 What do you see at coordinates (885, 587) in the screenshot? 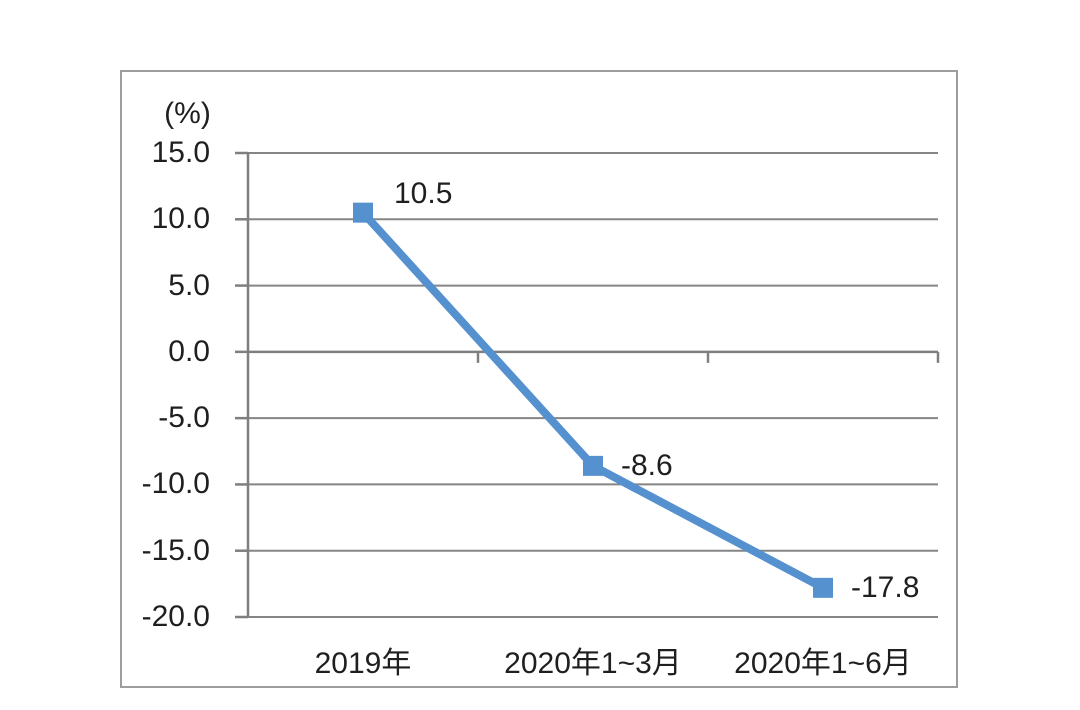
I see `data-label: -17.8` at bounding box center [885, 587].